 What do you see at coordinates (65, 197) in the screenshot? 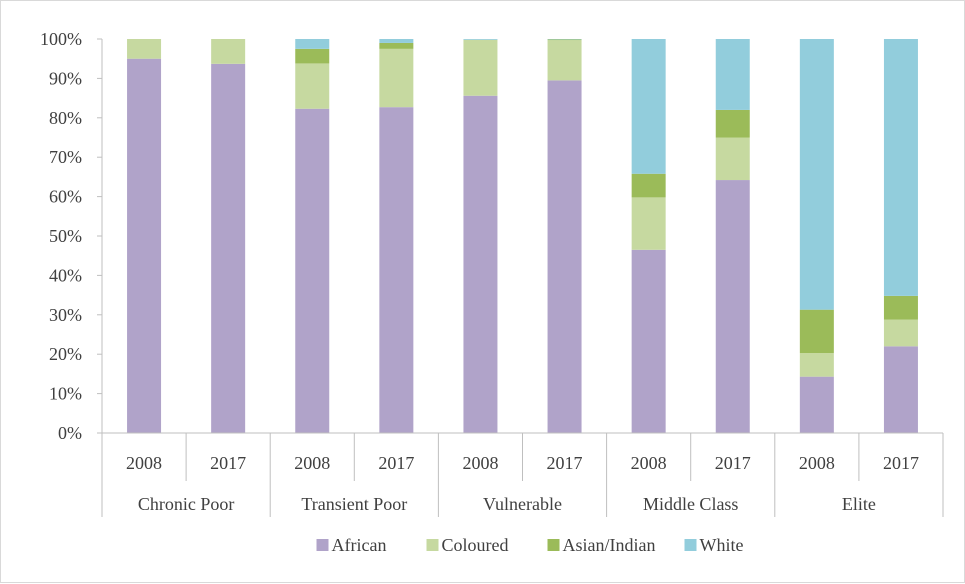
I see `y-tick-label: 60%` at bounding box center [65, 197].